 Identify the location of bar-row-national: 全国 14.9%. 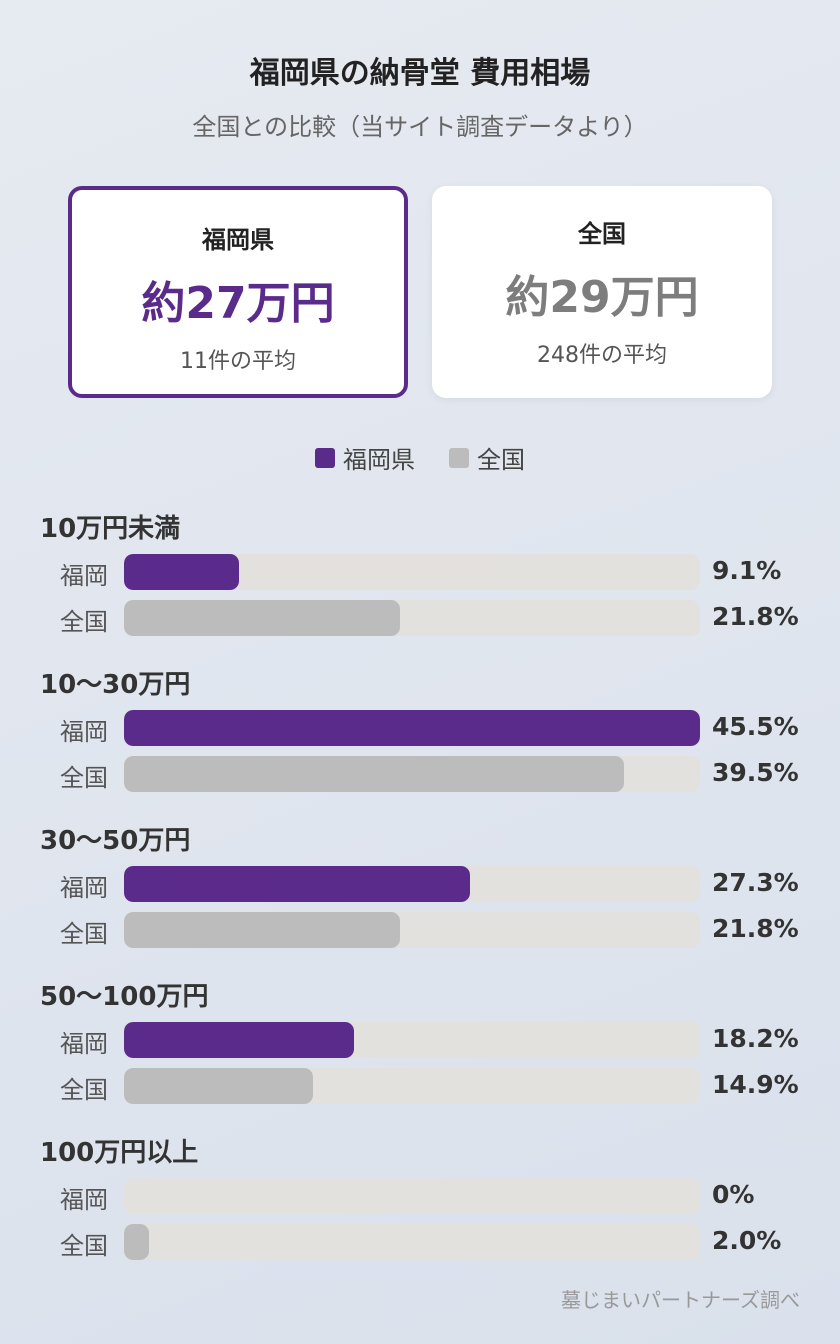
(420, 1086).